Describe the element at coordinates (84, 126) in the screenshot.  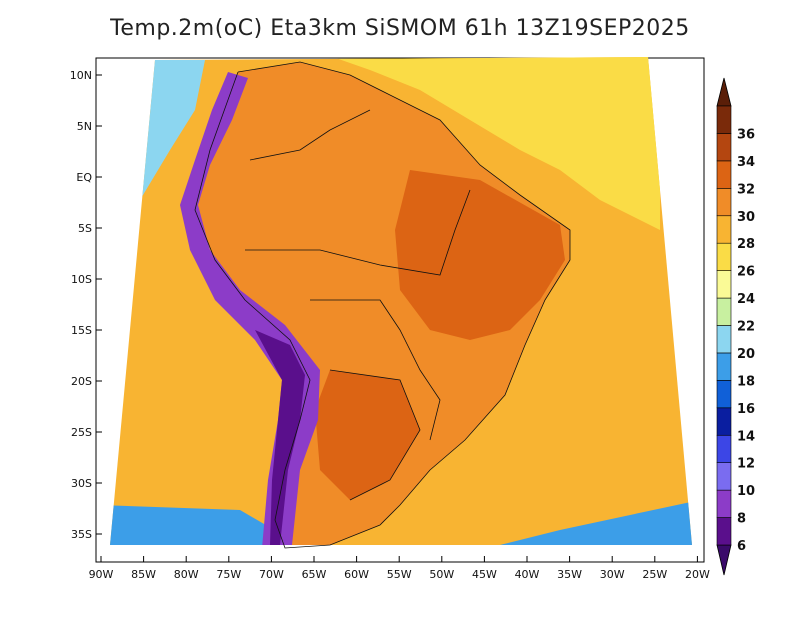
I see `lat-tick-label: 5N` at that location.